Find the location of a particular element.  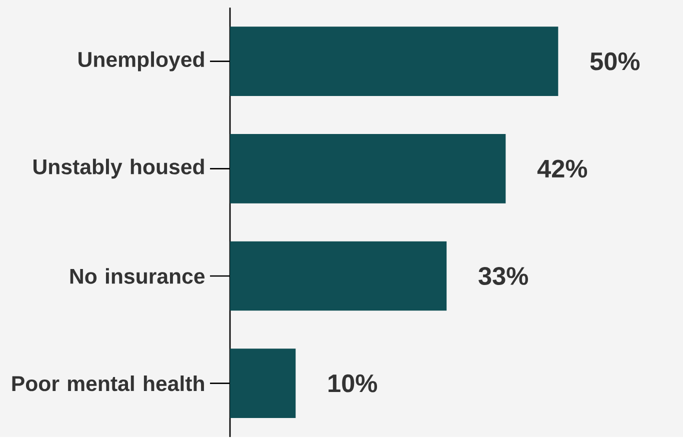

y-tick-label: No insurance is located at coordinates (137, 276).